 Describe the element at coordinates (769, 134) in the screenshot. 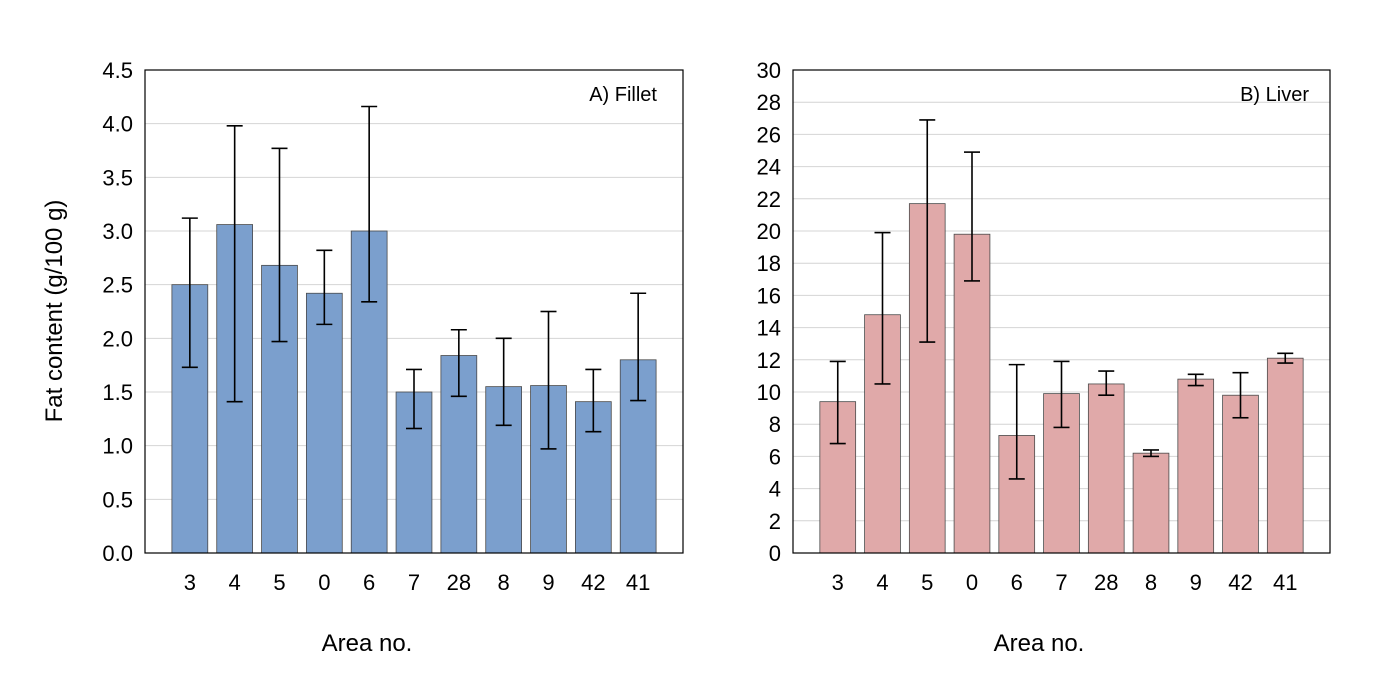

I see `panel-b-y-tick-label: 26` at that location.